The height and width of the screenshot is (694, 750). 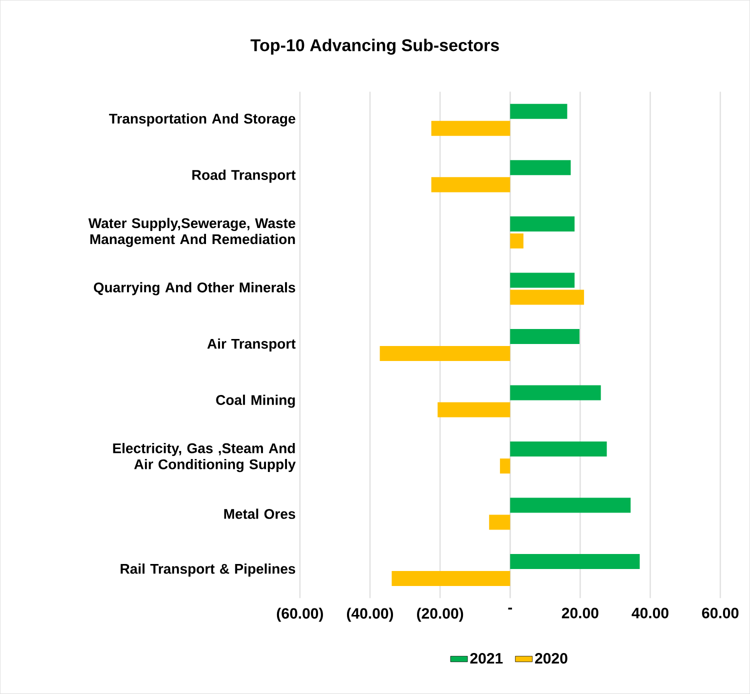 I want to click on y-tick-label: Air Transport, so click(x=251, y=345).